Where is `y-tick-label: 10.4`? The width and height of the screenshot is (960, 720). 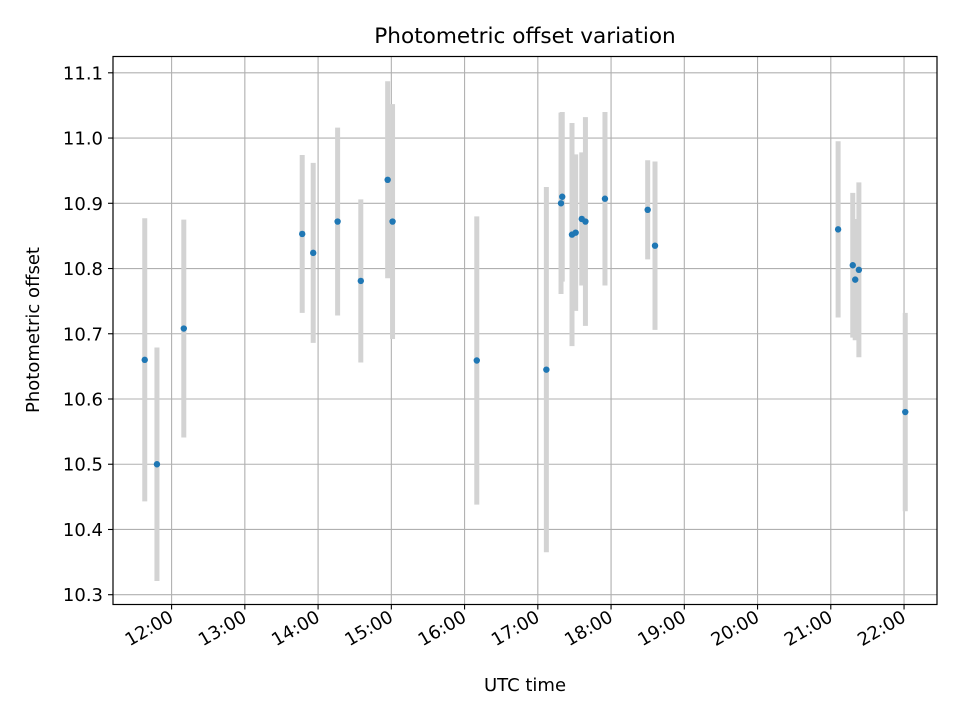 y-tick-label: 10.4 is located at coordinates (83, 530).